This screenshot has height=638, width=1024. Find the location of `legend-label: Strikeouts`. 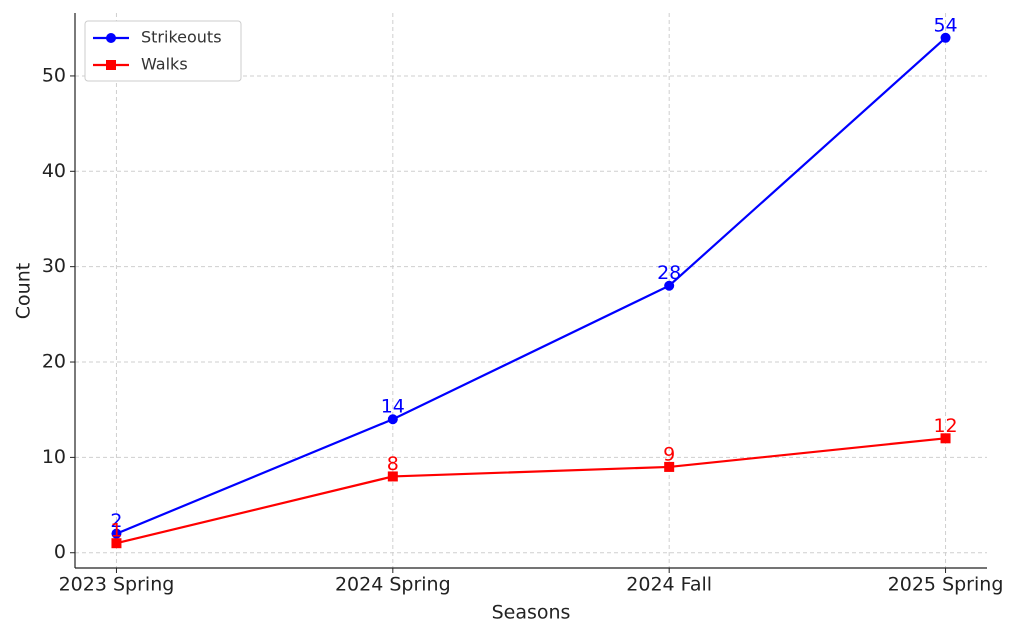

legend-label: Strikeouts is located at coordinates (181, 37).